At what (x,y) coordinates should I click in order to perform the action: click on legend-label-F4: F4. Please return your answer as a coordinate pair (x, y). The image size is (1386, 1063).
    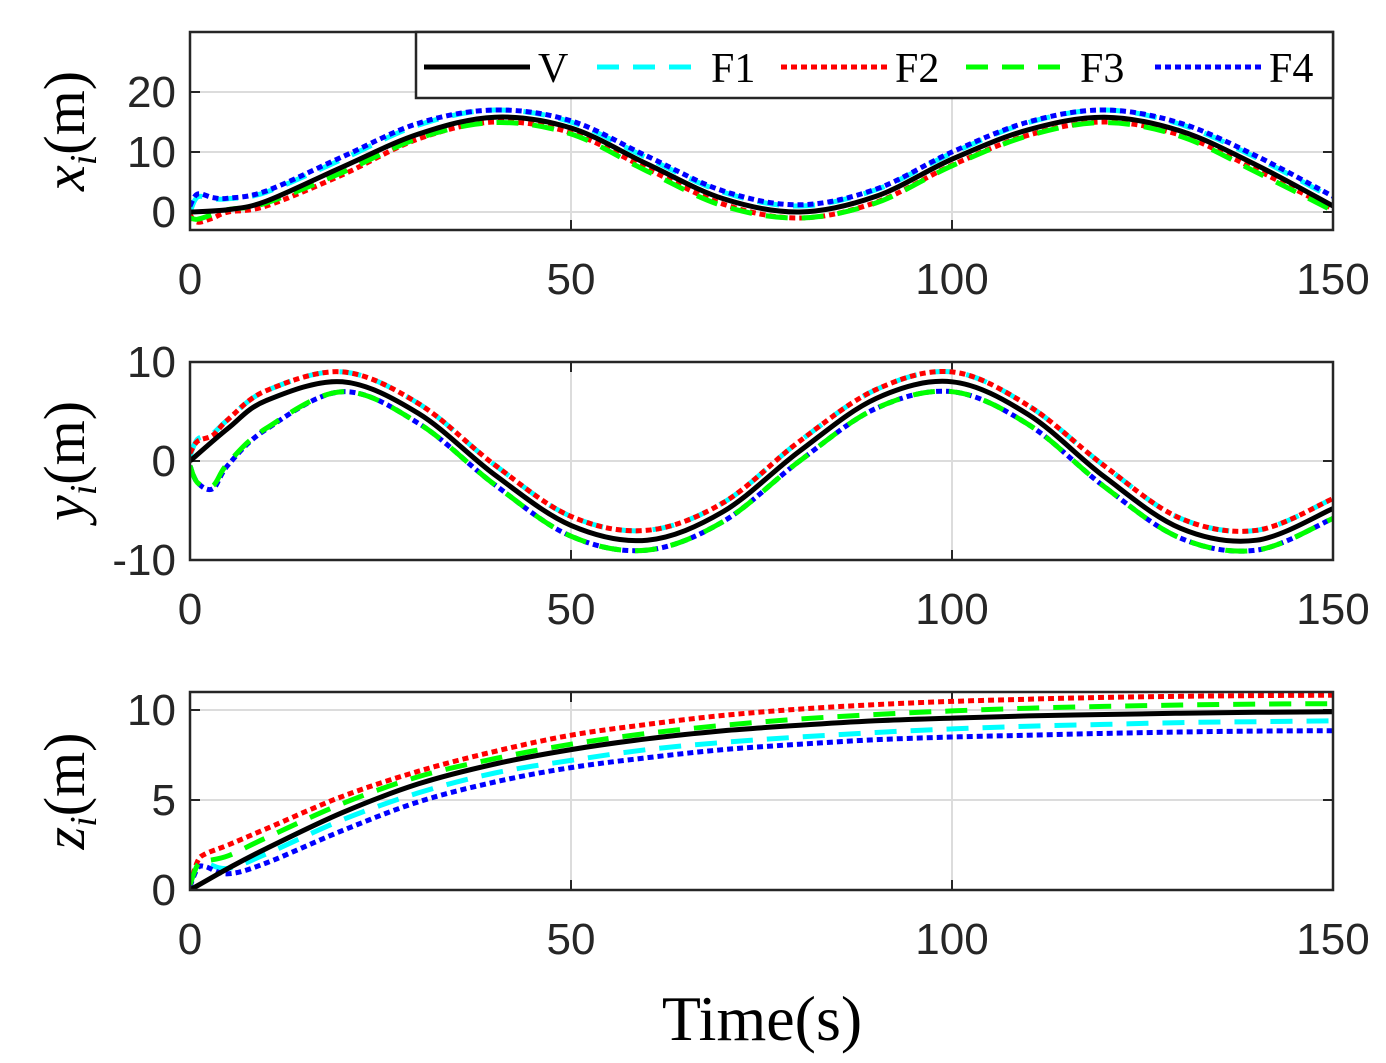
    Looking at the image, I should click on (1291, 69).